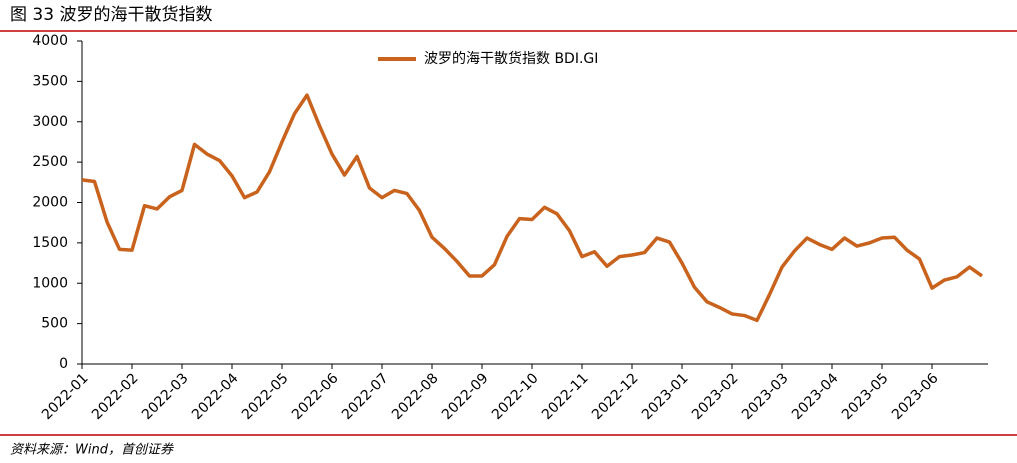 This screenshot has width=1017, height=463. What do you see at coordinates (815, 396) in the screenshot?
I see `x-tick-label: 2023-04` at bounding box center [815, 396].